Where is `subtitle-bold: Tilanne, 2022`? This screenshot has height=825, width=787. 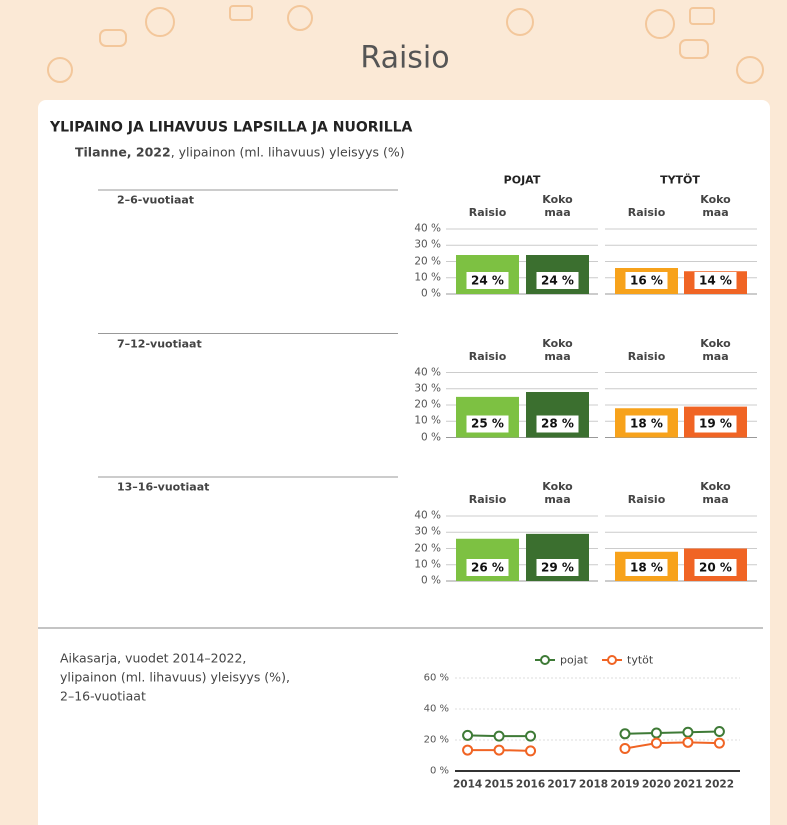 subtitle-bold: Tilanne, 2022 is located at coordinates (123, 152).